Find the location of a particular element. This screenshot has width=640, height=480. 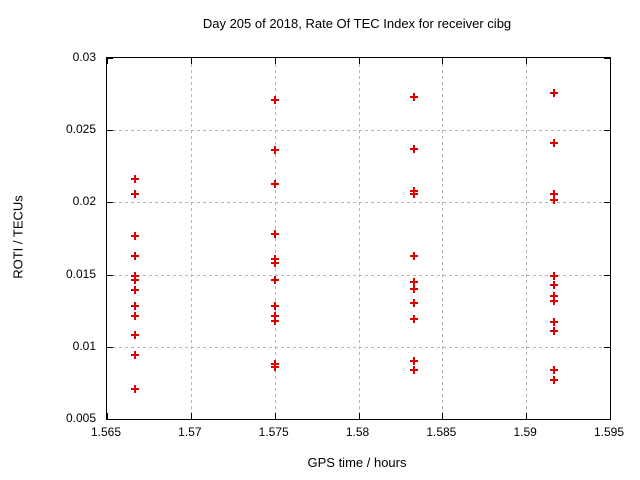

x-tick-label: 1.595 is located at coordinates (609, 432).